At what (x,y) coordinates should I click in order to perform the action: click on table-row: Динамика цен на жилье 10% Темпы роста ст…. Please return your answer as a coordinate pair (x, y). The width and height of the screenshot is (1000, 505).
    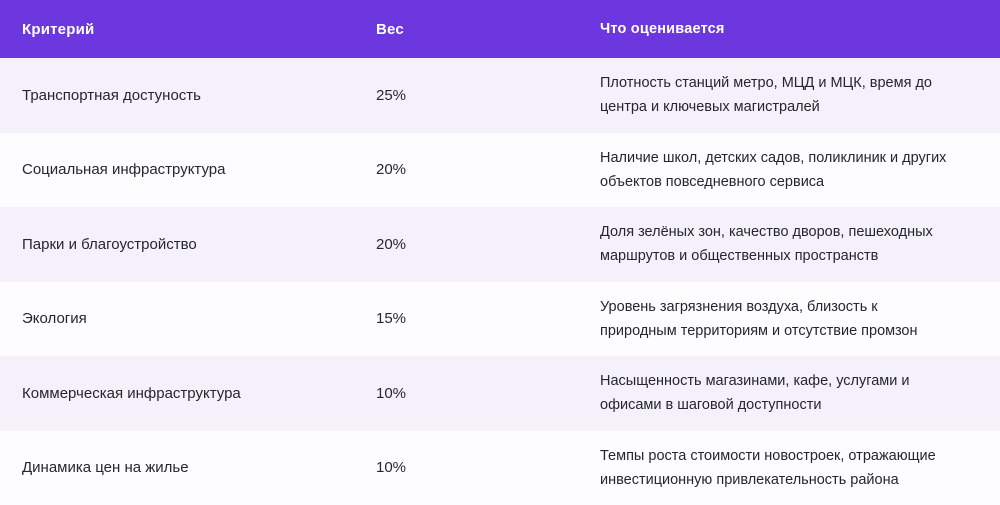
    Looking at the image, I should click on (500, 467).